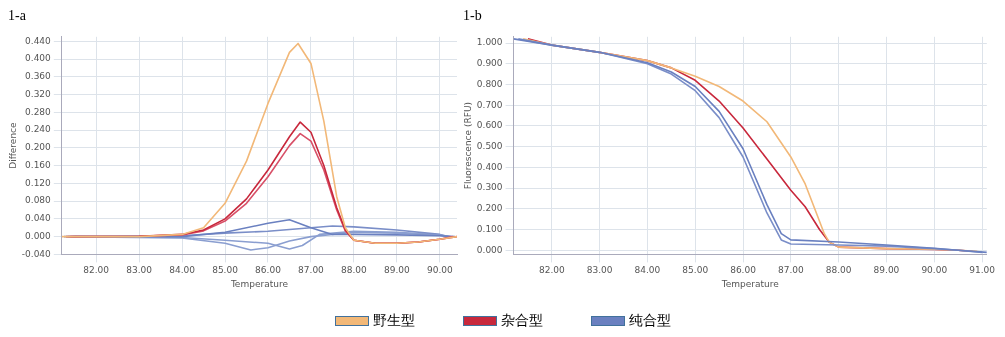 The image size is (1005, 337). Describe the element at coordinates (38, 40) in the screenshot. I see `y-tick-label: 0.440` at that location.